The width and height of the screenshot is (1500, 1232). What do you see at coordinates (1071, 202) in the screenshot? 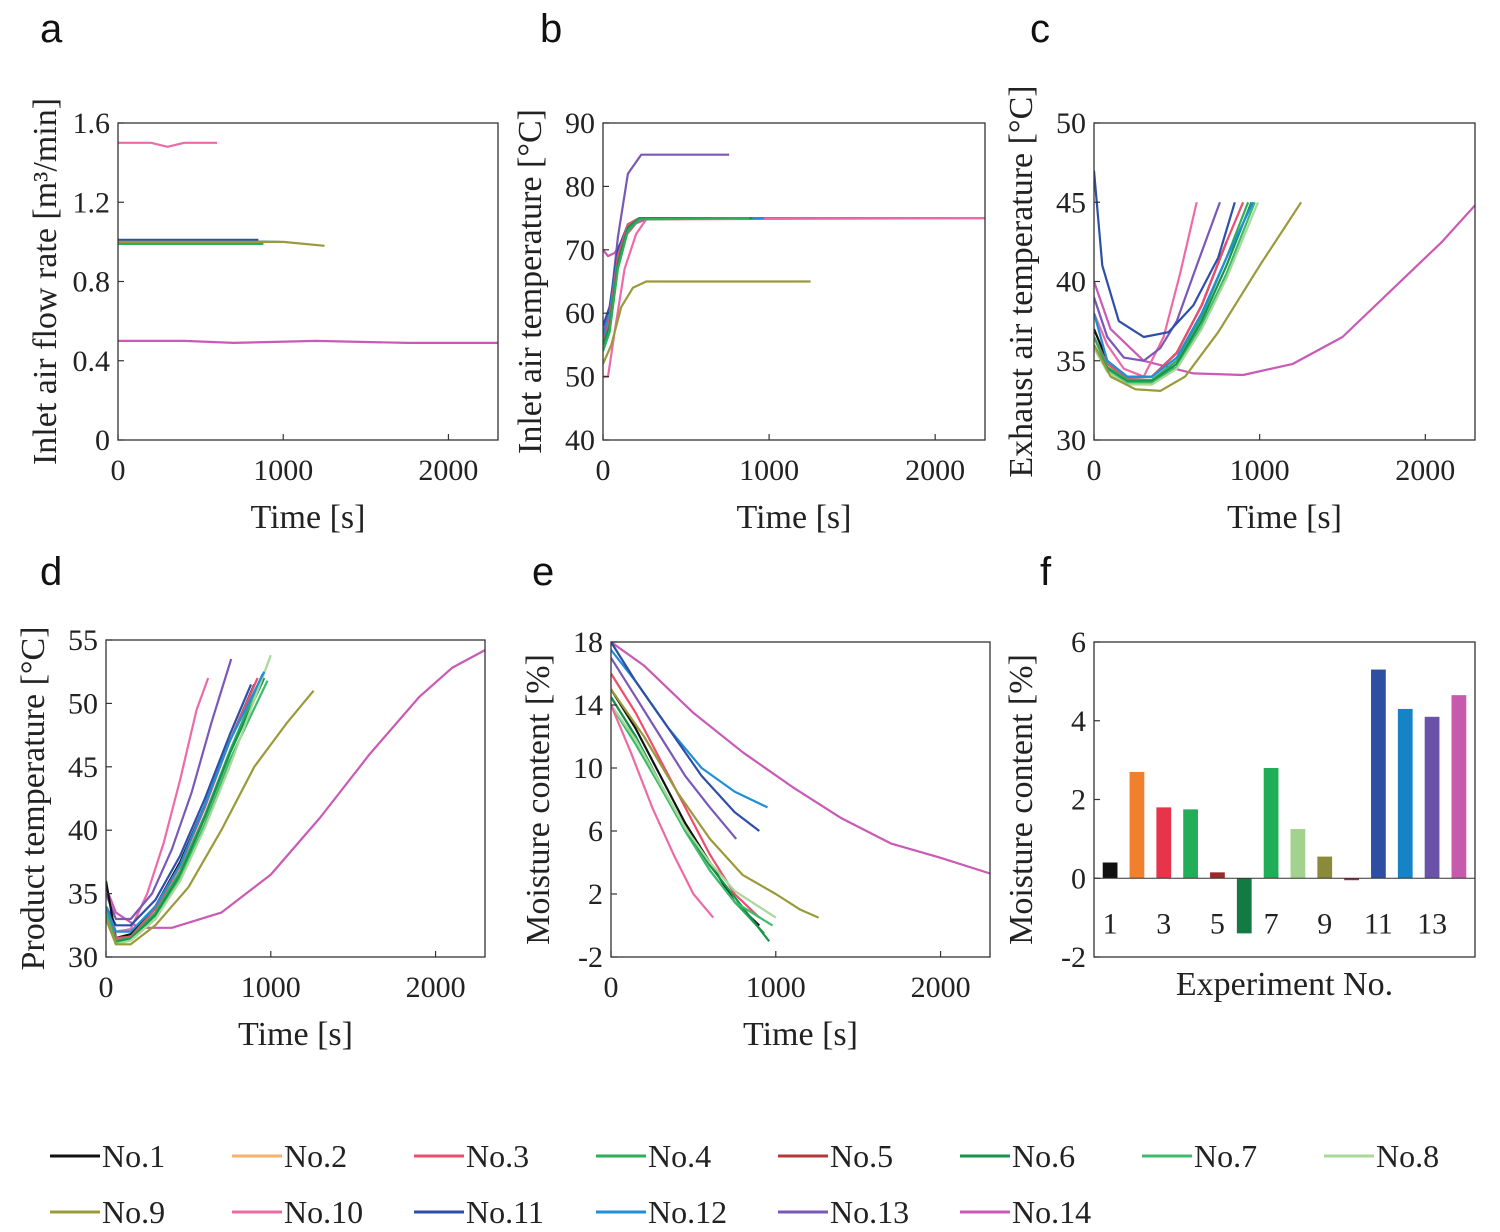
I see `y-tick-label: 45` at bounding box center [1071, 202].